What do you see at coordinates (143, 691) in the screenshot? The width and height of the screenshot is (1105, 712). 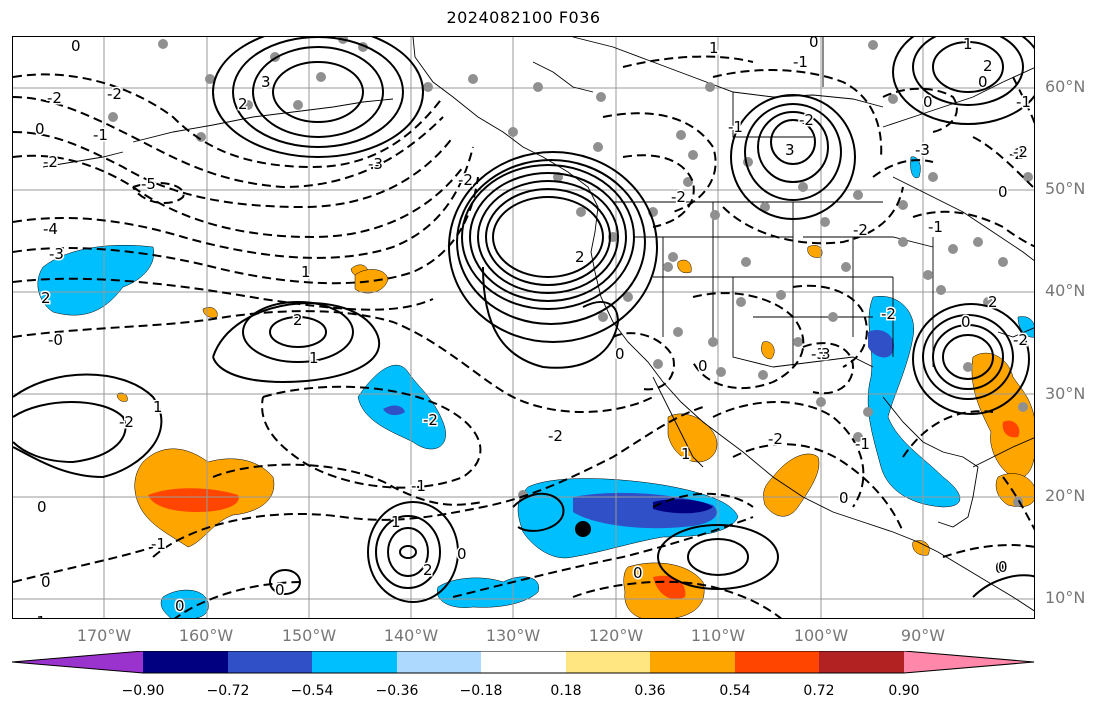 I see `colorbar-tick-label: −0.90` at bounding box center [143, 691].